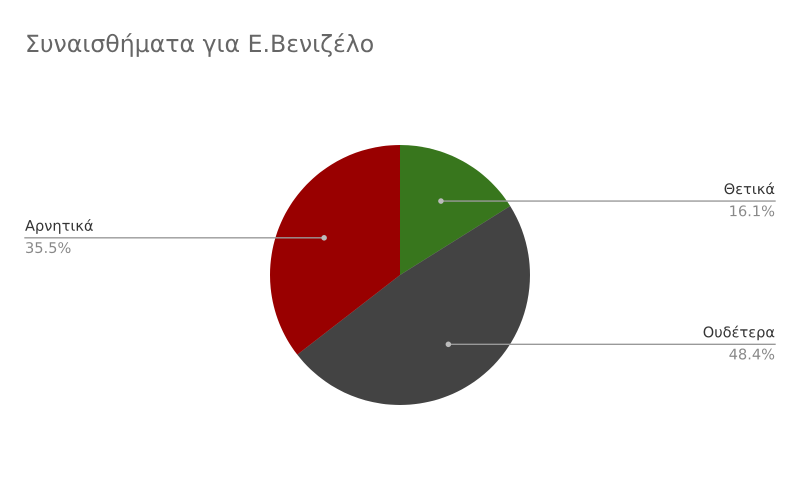 This screenshot has height=495, width=800. Describe the element at coordinates (752, 210) in the screenshot. I see `data-label: 16.1%` at that location.